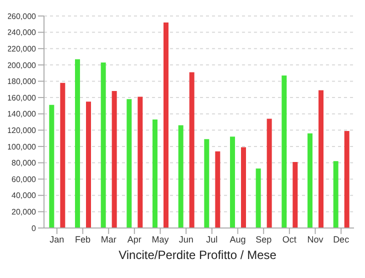 The height and width of the screenshot is (278, 365). Describe the element at coordinates (186, 239) in the screenshot. I see `x-tick-label: Jun` at that location.